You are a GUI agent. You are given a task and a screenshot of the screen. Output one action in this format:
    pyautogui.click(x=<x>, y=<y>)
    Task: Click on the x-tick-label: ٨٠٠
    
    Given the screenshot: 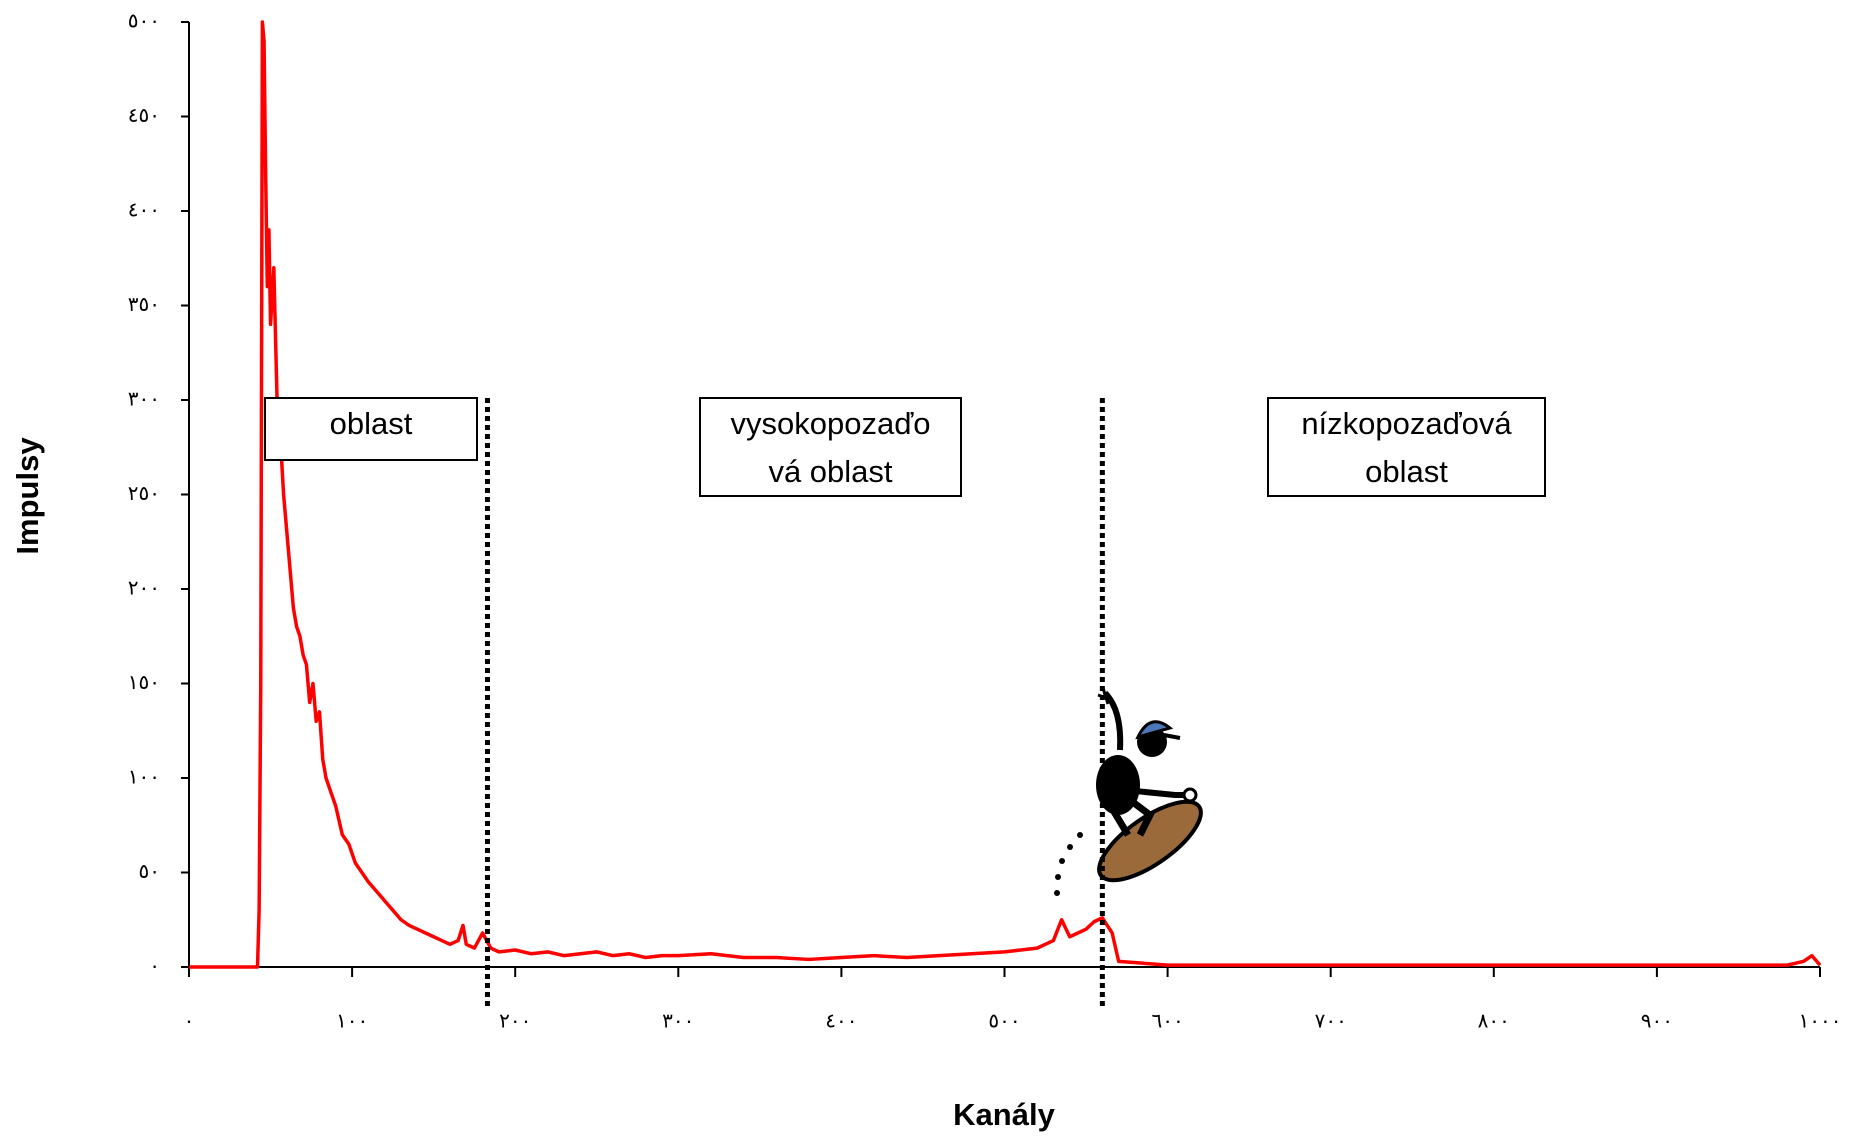 What is the action you would take?
    pyautogui.click(x=1494, y=1021)
    